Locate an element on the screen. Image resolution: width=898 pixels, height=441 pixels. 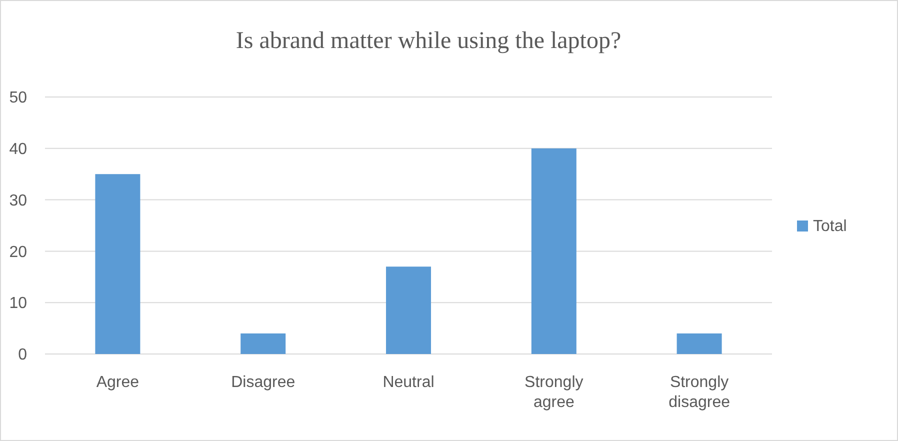
legend-label: Total is located at coordinates (830, 227).